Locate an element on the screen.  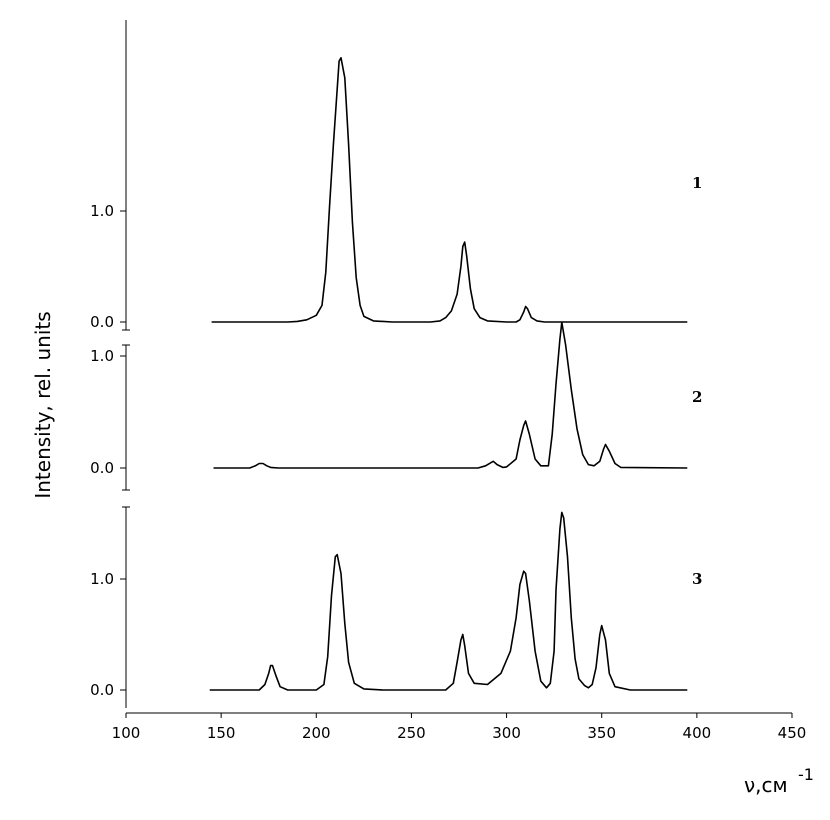
x-tick-label: 150 is located at coordinates (221, 733).